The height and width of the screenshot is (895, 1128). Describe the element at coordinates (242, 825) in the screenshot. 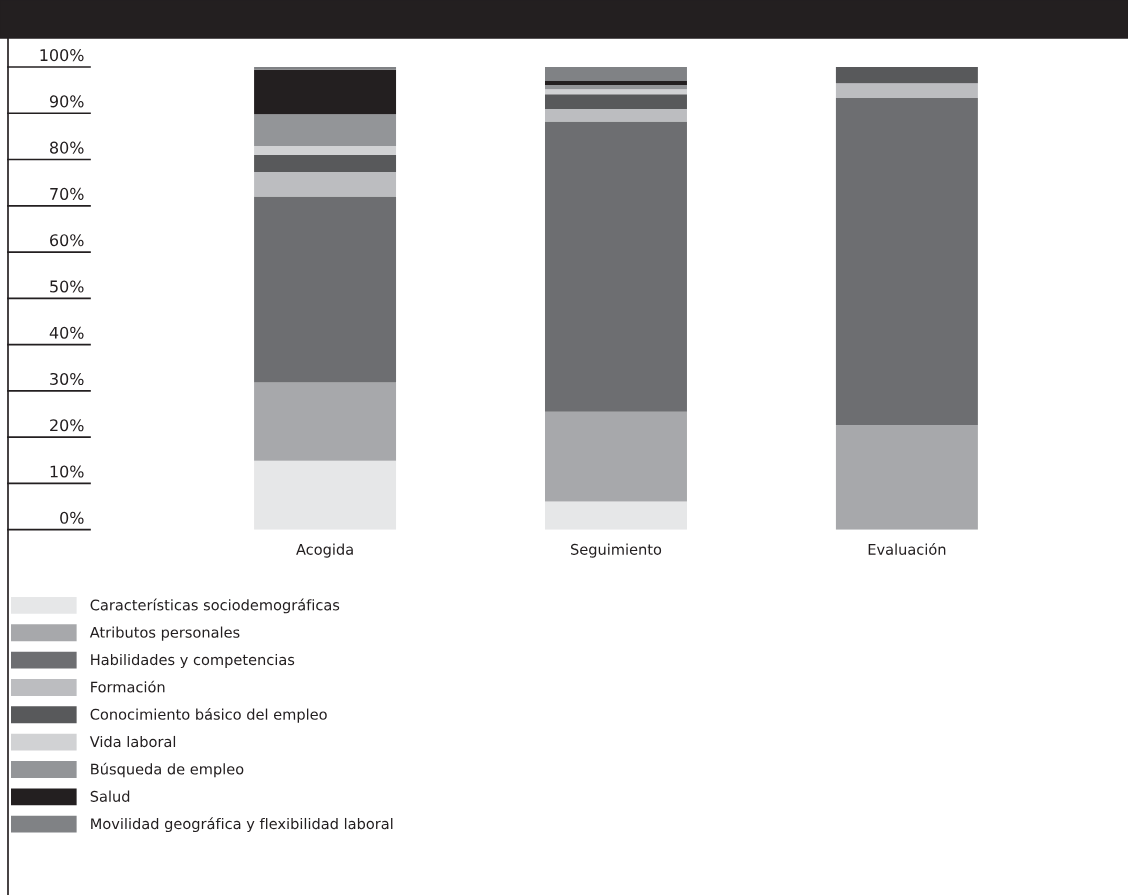

I see `legend-label: Movilidad geográfica y flexibilidad laboral` at that location.